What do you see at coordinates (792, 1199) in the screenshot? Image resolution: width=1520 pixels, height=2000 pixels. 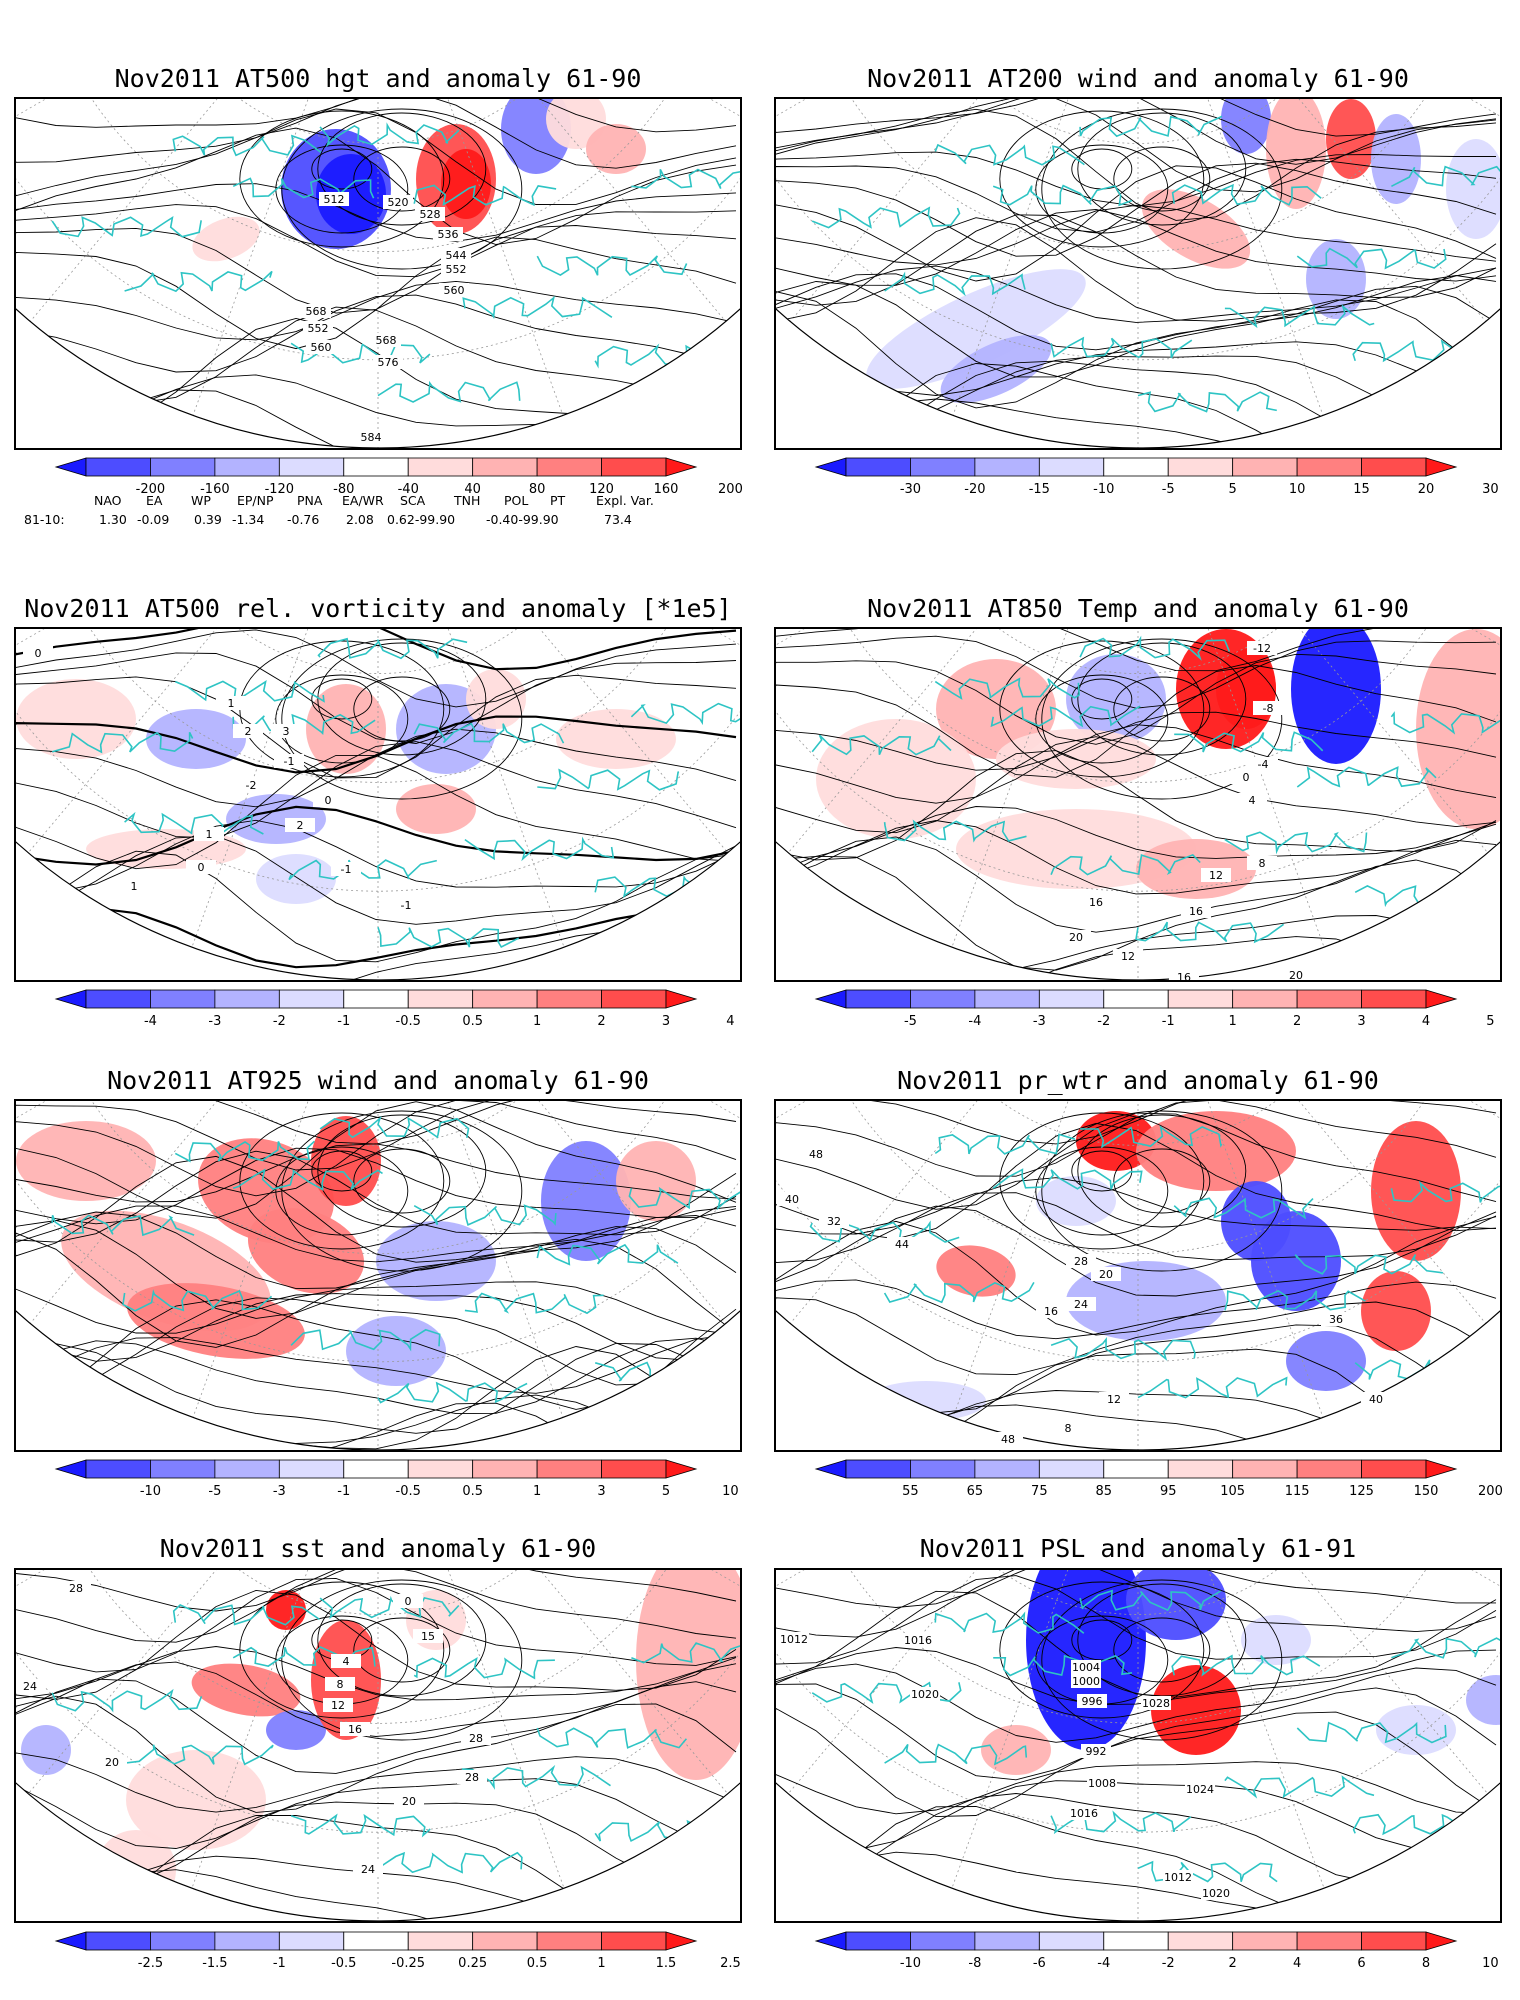 I see `contour-label: 40` at bounding box center [792, 1199].